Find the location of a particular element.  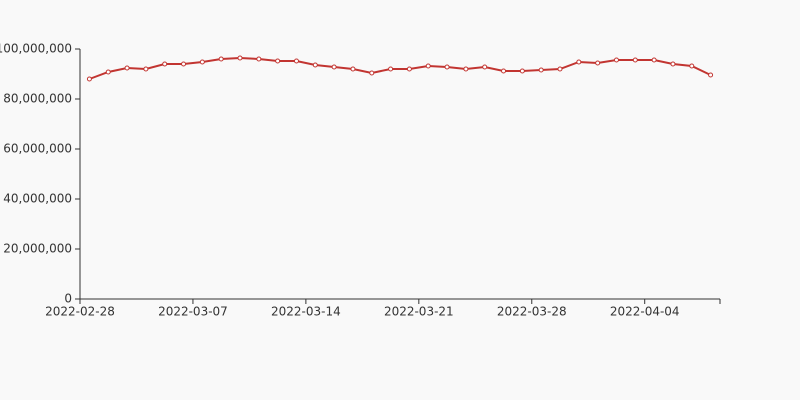

y-tick-label: 100,000,000 is located at coordinates (36, 49).